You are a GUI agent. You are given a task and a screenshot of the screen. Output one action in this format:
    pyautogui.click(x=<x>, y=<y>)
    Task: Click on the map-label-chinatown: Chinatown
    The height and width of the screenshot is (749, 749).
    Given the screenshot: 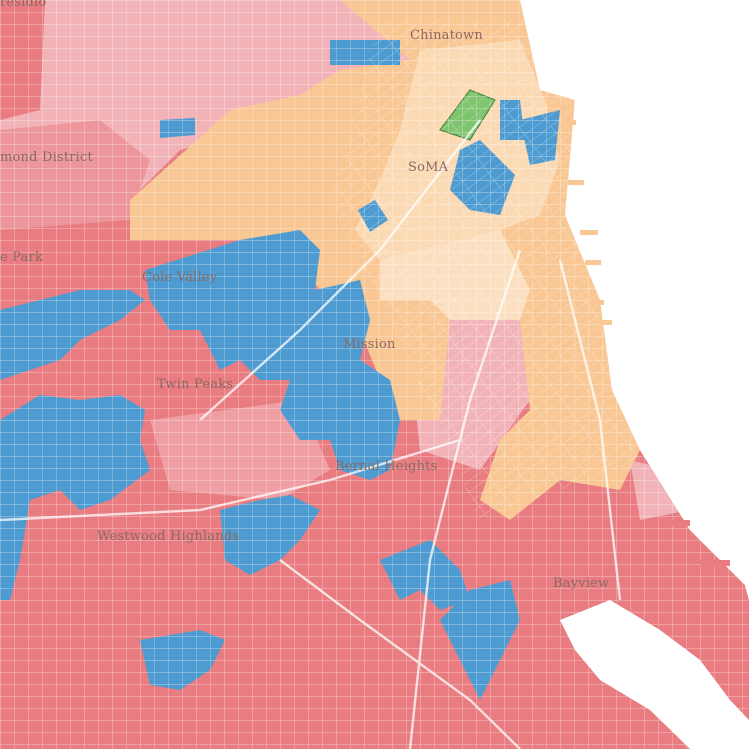 What is the action you would take?
    pyautogui.click(x=446, y=35)
    